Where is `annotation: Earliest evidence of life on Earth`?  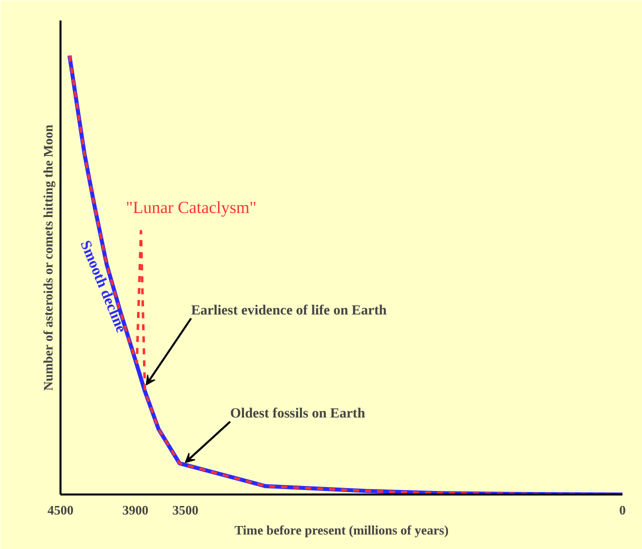 annotation: Earliest evidence of life on Earth is located at coordinates (289, 310).